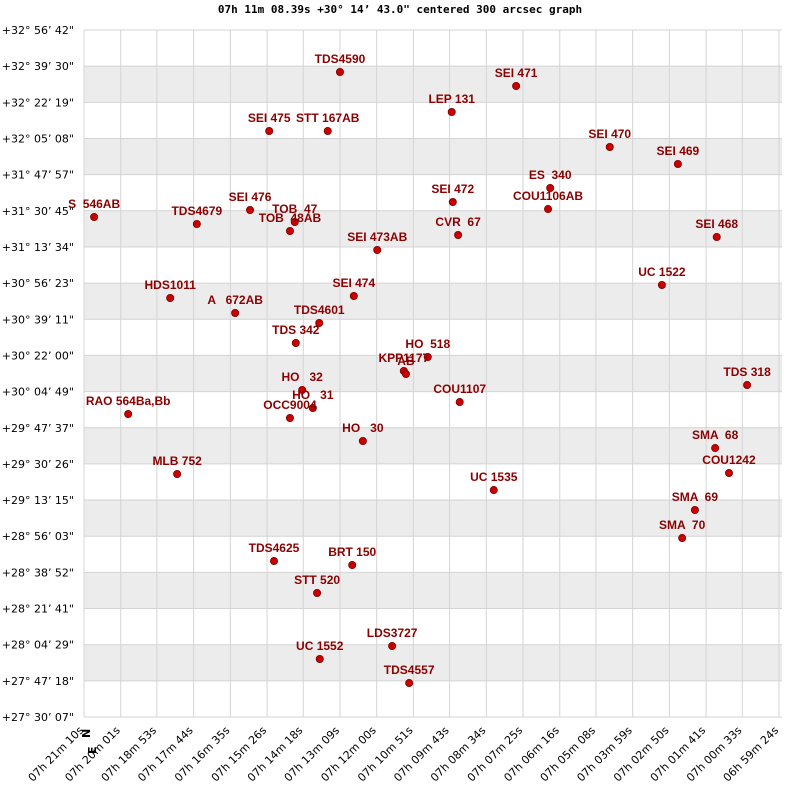  I want to click on y-tick-label: +27° 47’ 18", so click(38, 681).